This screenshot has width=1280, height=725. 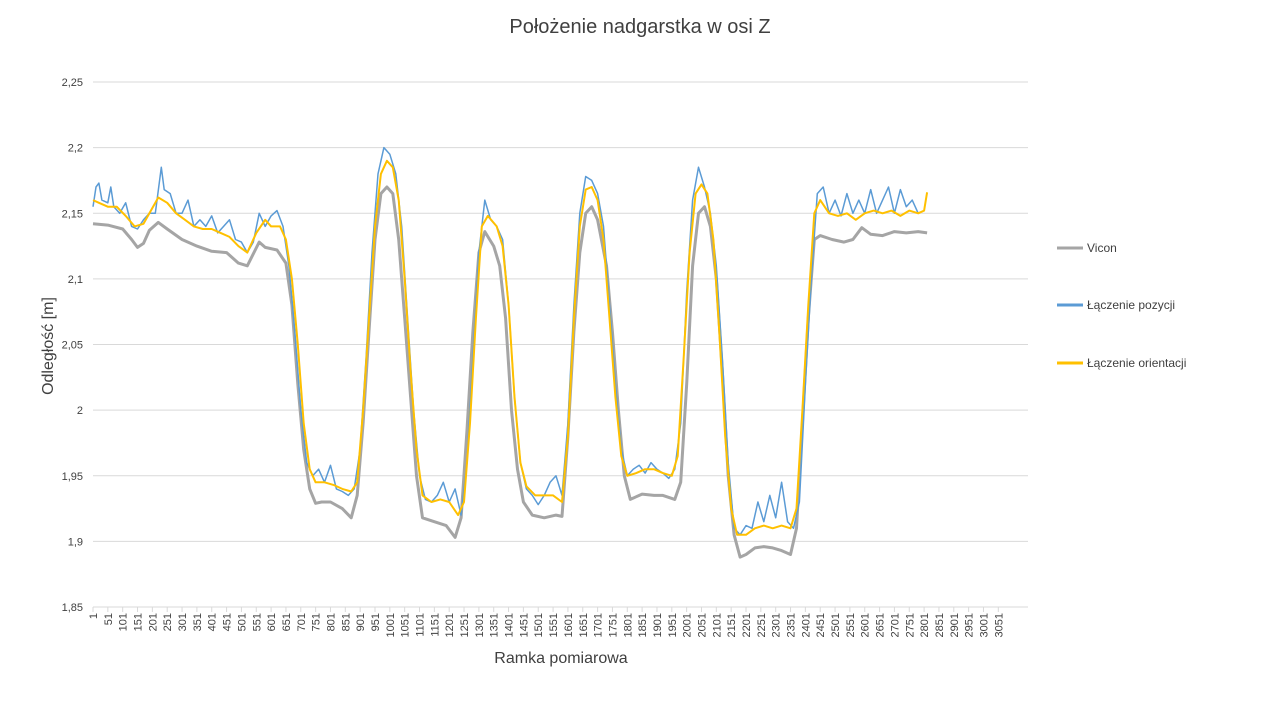 What do you see at coordinates (94, 616) in the screenshot?
I see `x-tick-label: 1` at bounding box center [94, 616].